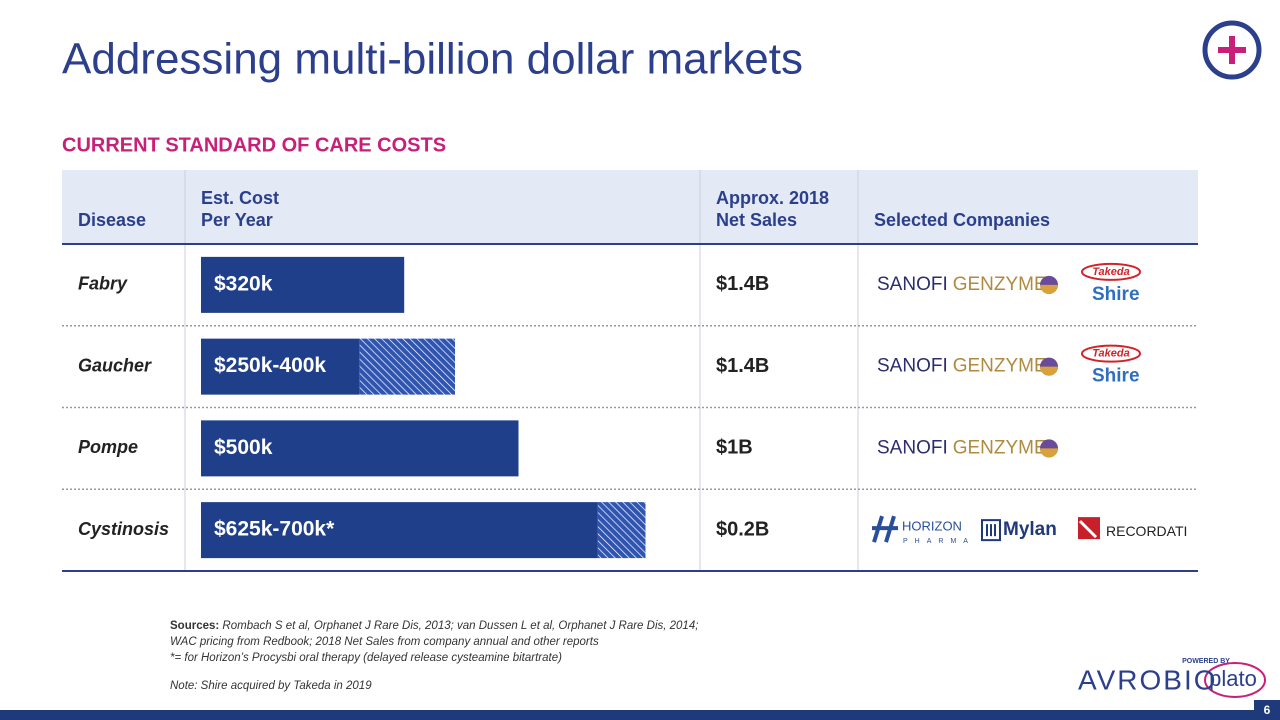 This screenshot has width=1280, height=720. What do you see at coordinates (243, 447) in the screenshot?
I see `cost-label: $500k` at bounding box center [243, 447].